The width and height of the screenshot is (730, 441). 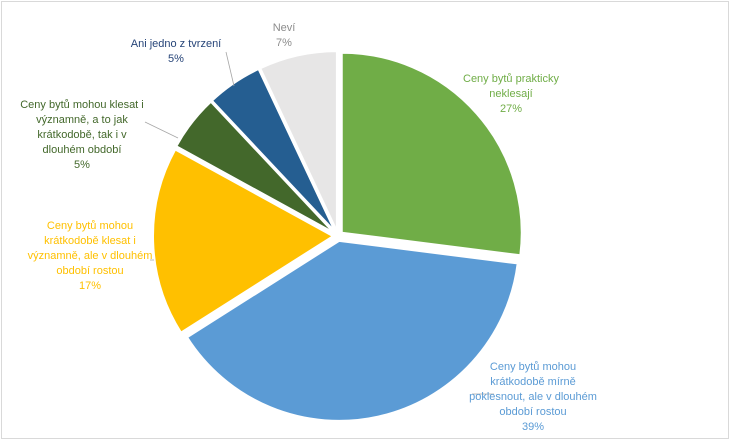 What do you see at coordinates (511, 109) in the screenshot?
I see `slice-percent: 27%` at bounding box center [511, 109].